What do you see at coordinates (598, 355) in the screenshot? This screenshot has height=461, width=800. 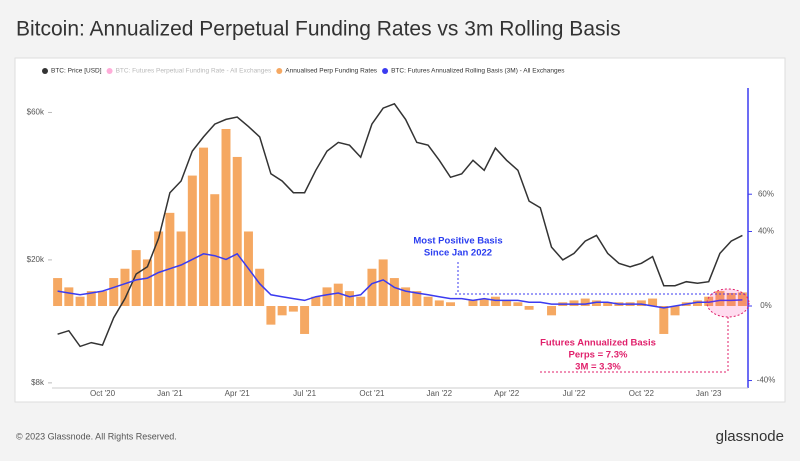 I see `annotation: Perps = 7.3%` at bounding box center [598, 355].